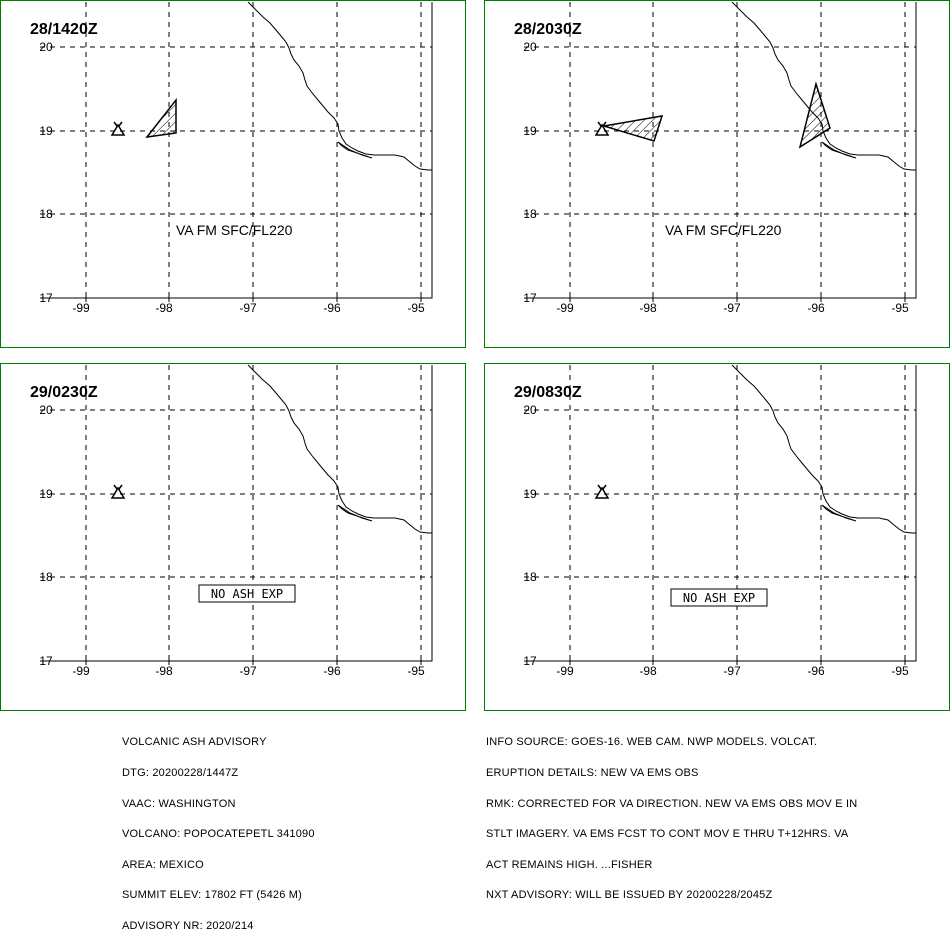 The width and height of the screenshot is (950, 941). What do you see at coordinates (212, 895) in the screenshot?
I see `advisory-summit-elev: SUMMIT ELEV: 17802 FT (5426 M)` at bounding box center [212, 895].